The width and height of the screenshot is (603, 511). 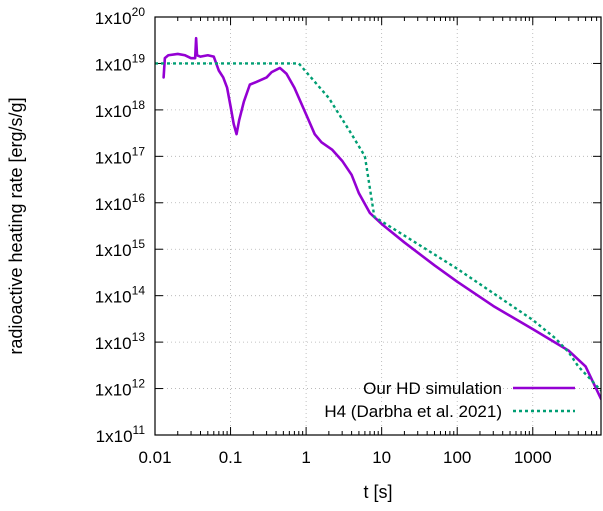 I want to click on y-tick-label: 1x10¹⁴, so click(x=120, y=295).